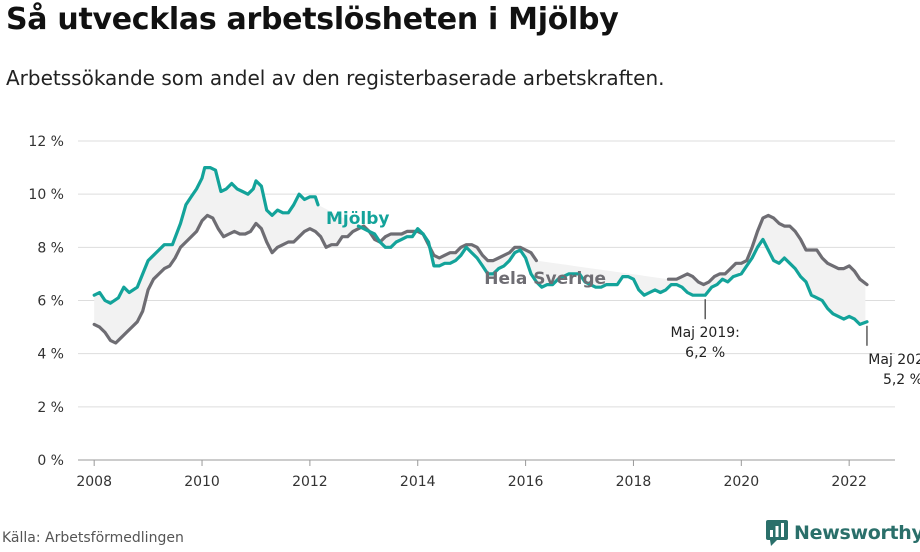 The width and height of the screenshot is (920, 552). I want to click on annotation-value-maj-2019: 6,2 %, so click(705, 353).